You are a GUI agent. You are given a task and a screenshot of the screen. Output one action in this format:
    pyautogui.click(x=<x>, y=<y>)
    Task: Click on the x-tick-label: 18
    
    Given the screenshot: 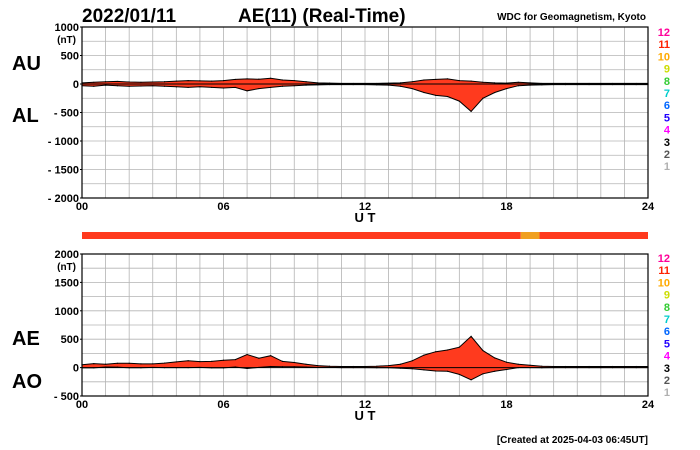 What is the action you would take?
    pyautogui.click(x=506, y=207)
    